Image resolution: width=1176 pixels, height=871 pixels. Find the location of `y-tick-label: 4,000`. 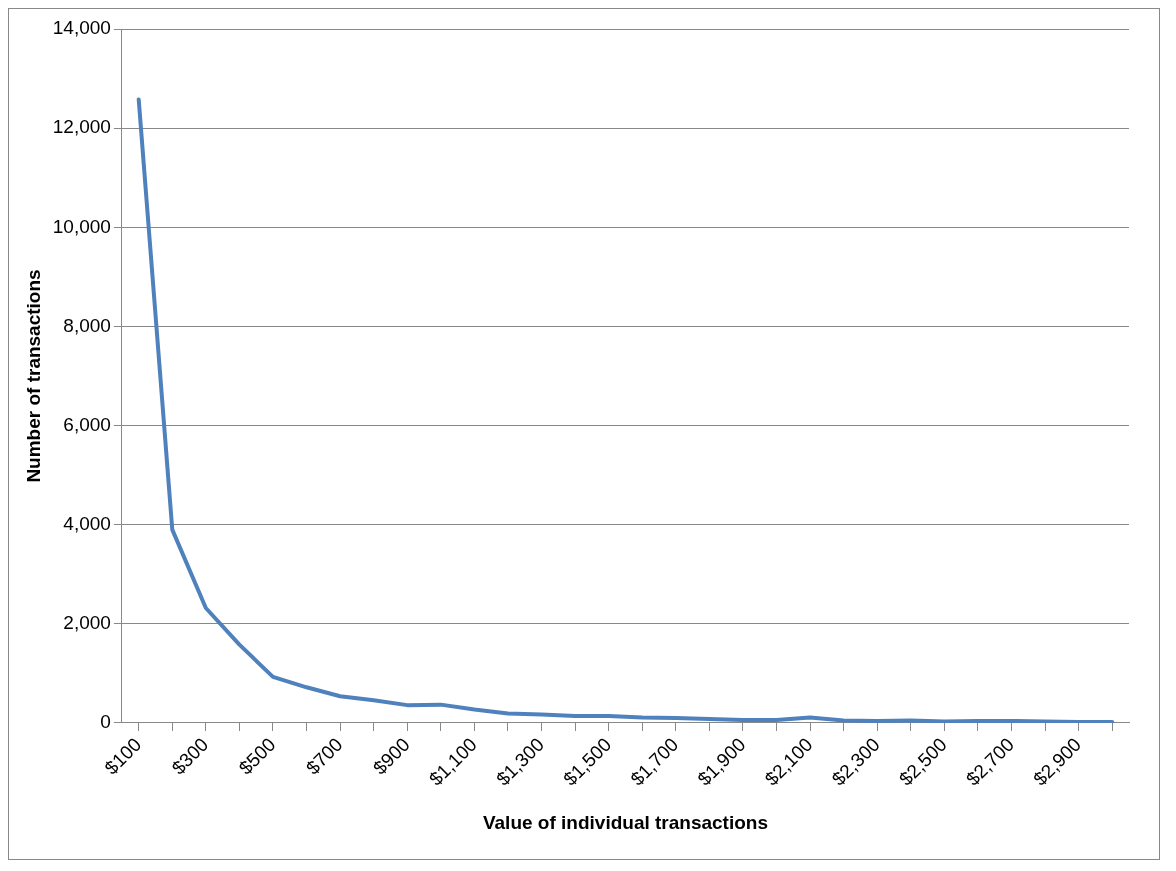

y-tick-label: 4,000 is located at coordinates (87, 523).